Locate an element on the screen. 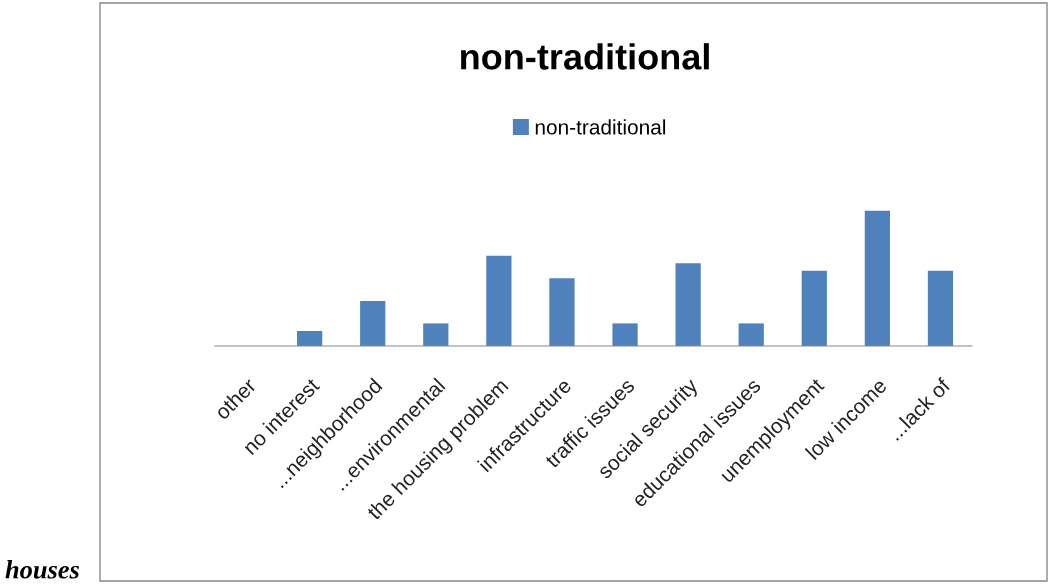 This screenshot has height=584, width=1050. text: houses is located at coordinates (42, 569).